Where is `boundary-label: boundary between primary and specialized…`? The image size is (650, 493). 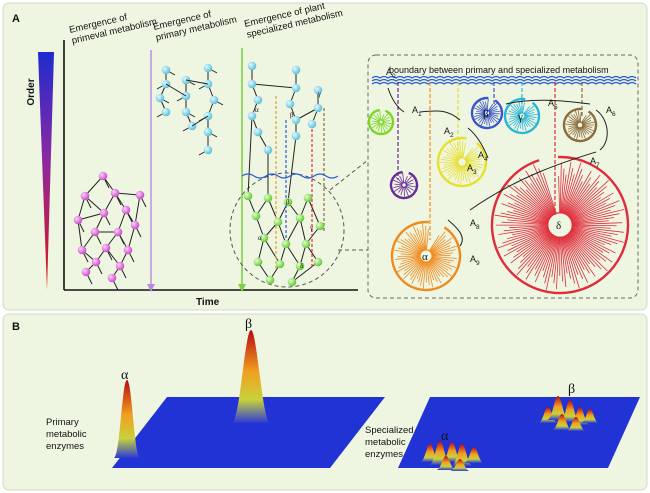
boundary-label: boundary between primary and specialized… is located at coordinates (499, 70).